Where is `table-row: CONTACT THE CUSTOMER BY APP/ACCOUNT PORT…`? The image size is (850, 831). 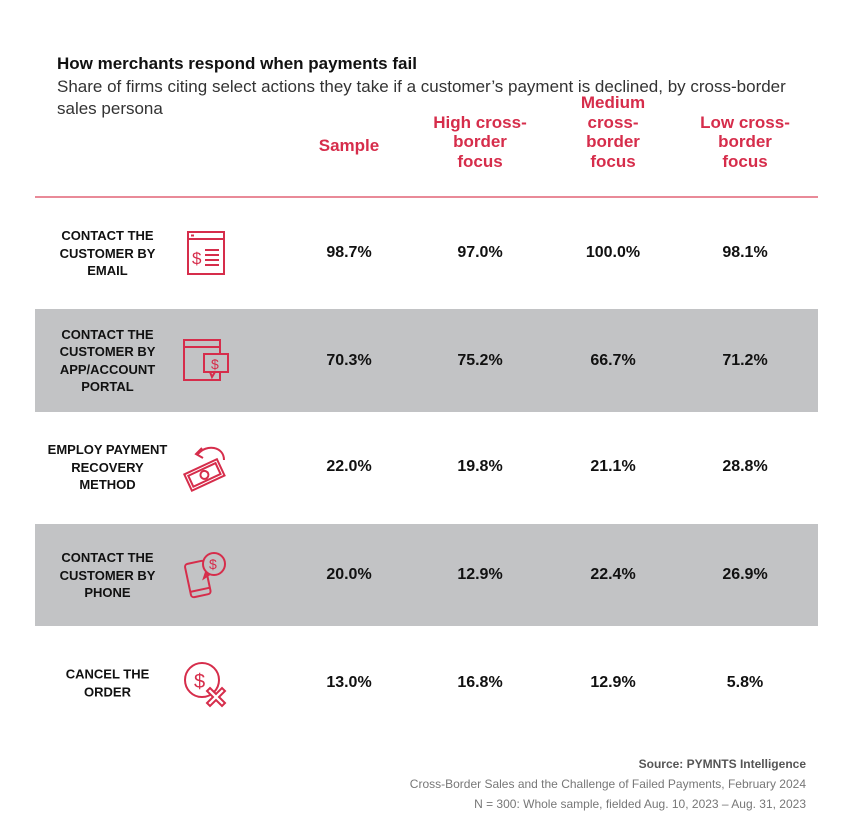 table-row: CONTACT THE CUSTOMER BY APP/ACCOUNT PORT… is located at coordinates (426, 360).